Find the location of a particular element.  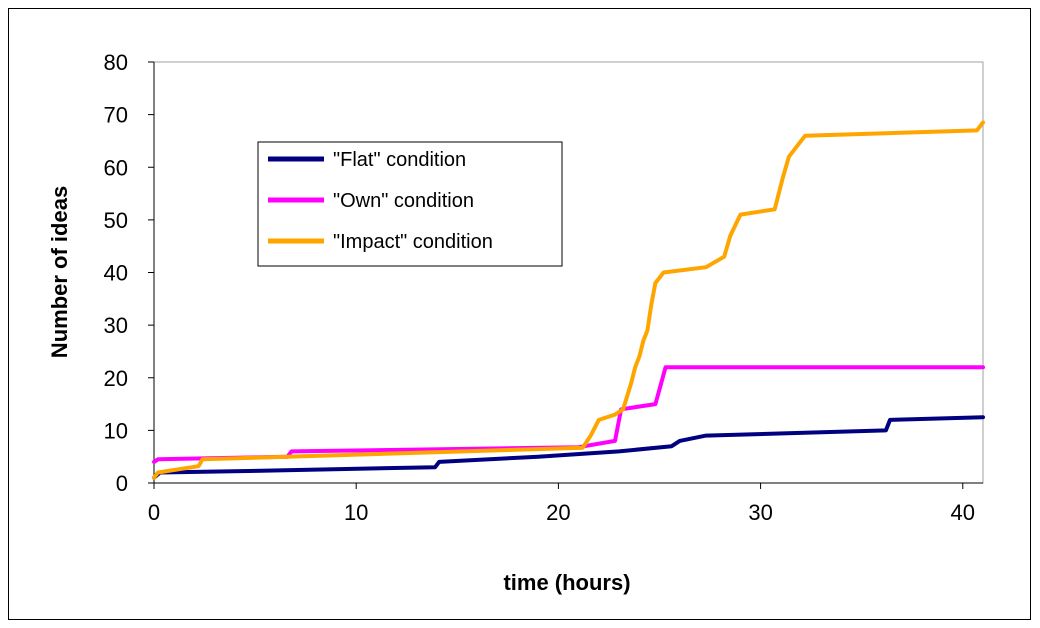

x-axis-title: time (hours) is located at coordinates (566, 582).